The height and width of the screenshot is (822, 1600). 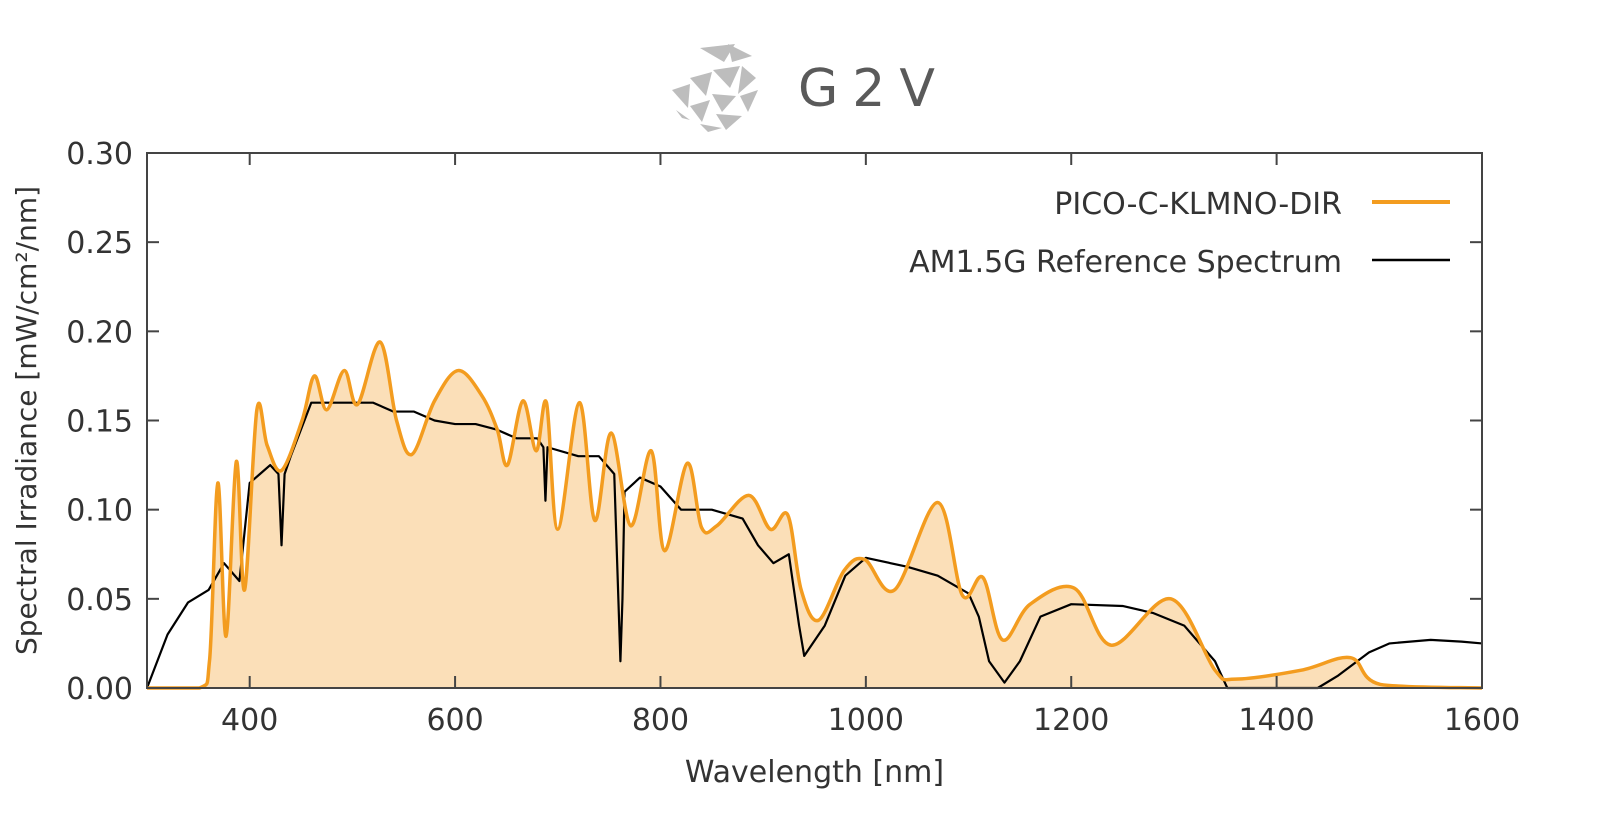 What do you see at coordinates (99, 422) in the screenshot?
I see `y-tick-label: 0.15` at bounding box center [99, 422].